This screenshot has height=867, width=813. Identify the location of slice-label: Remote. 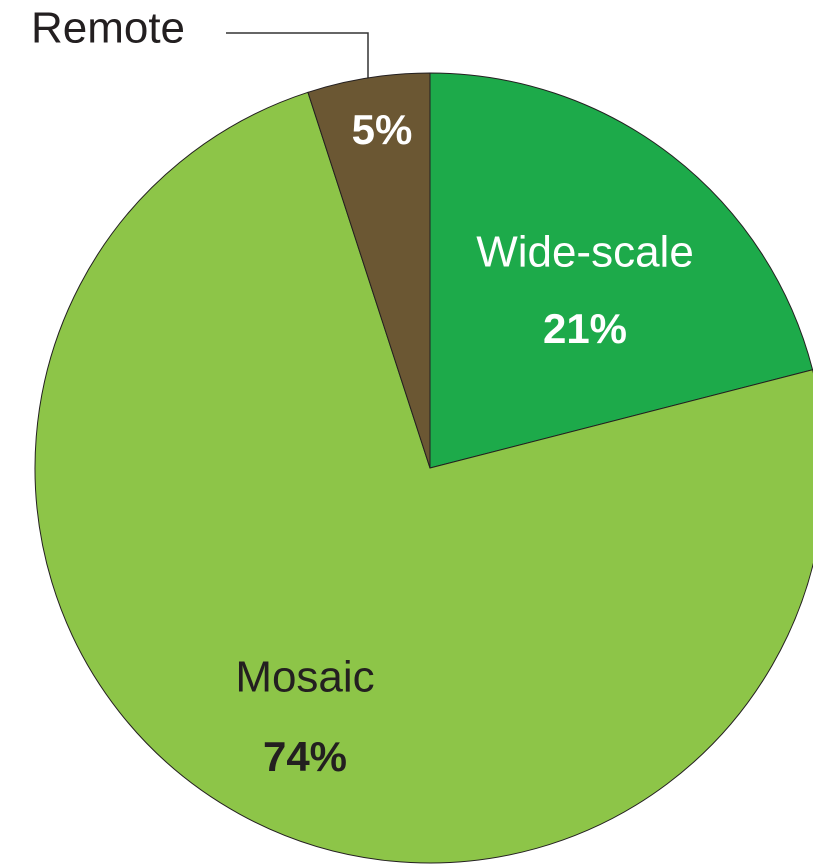
(108, 28).